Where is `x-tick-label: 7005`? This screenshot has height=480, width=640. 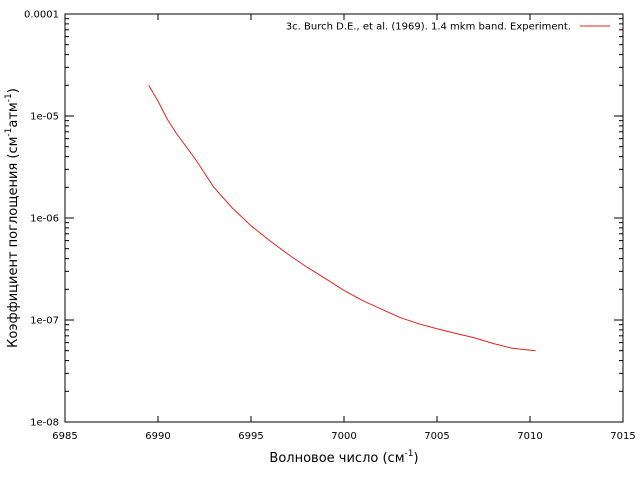 x-tick-label: 7005 is located at coordinates (436, 436).